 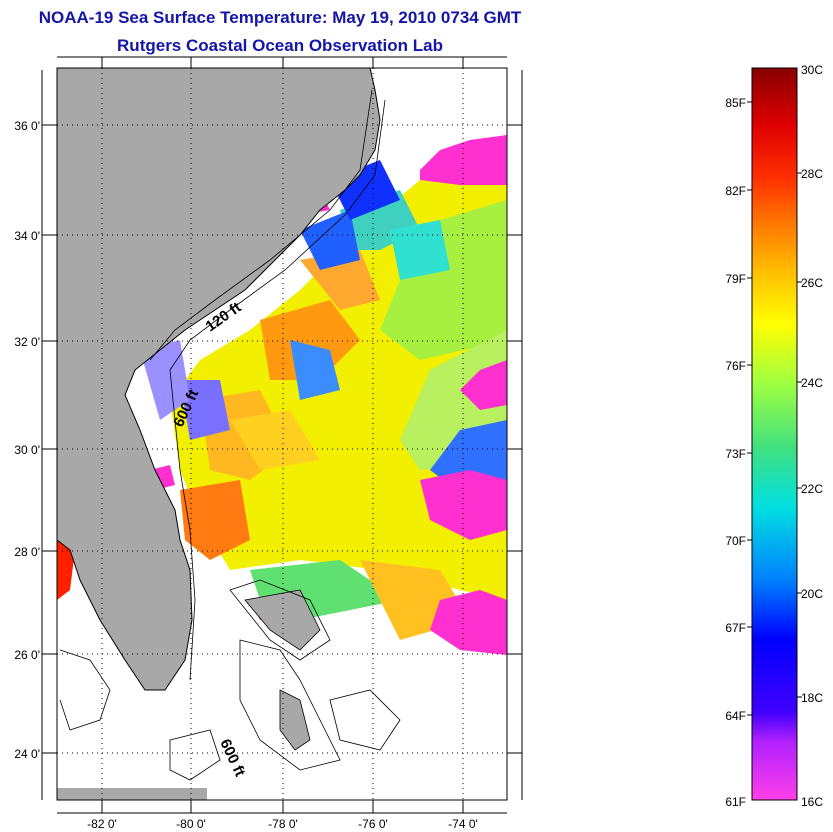 What do you see at coordinates (812, 283) in the screenshot?
I see `colorbar-c-label: 26C` at bounding box center [812, 283].